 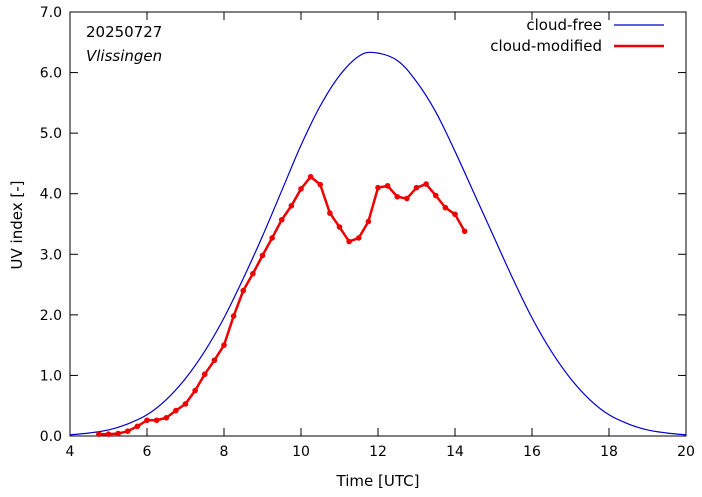 I want to click on x-tick-label: 4, so click(x=70, y=452).